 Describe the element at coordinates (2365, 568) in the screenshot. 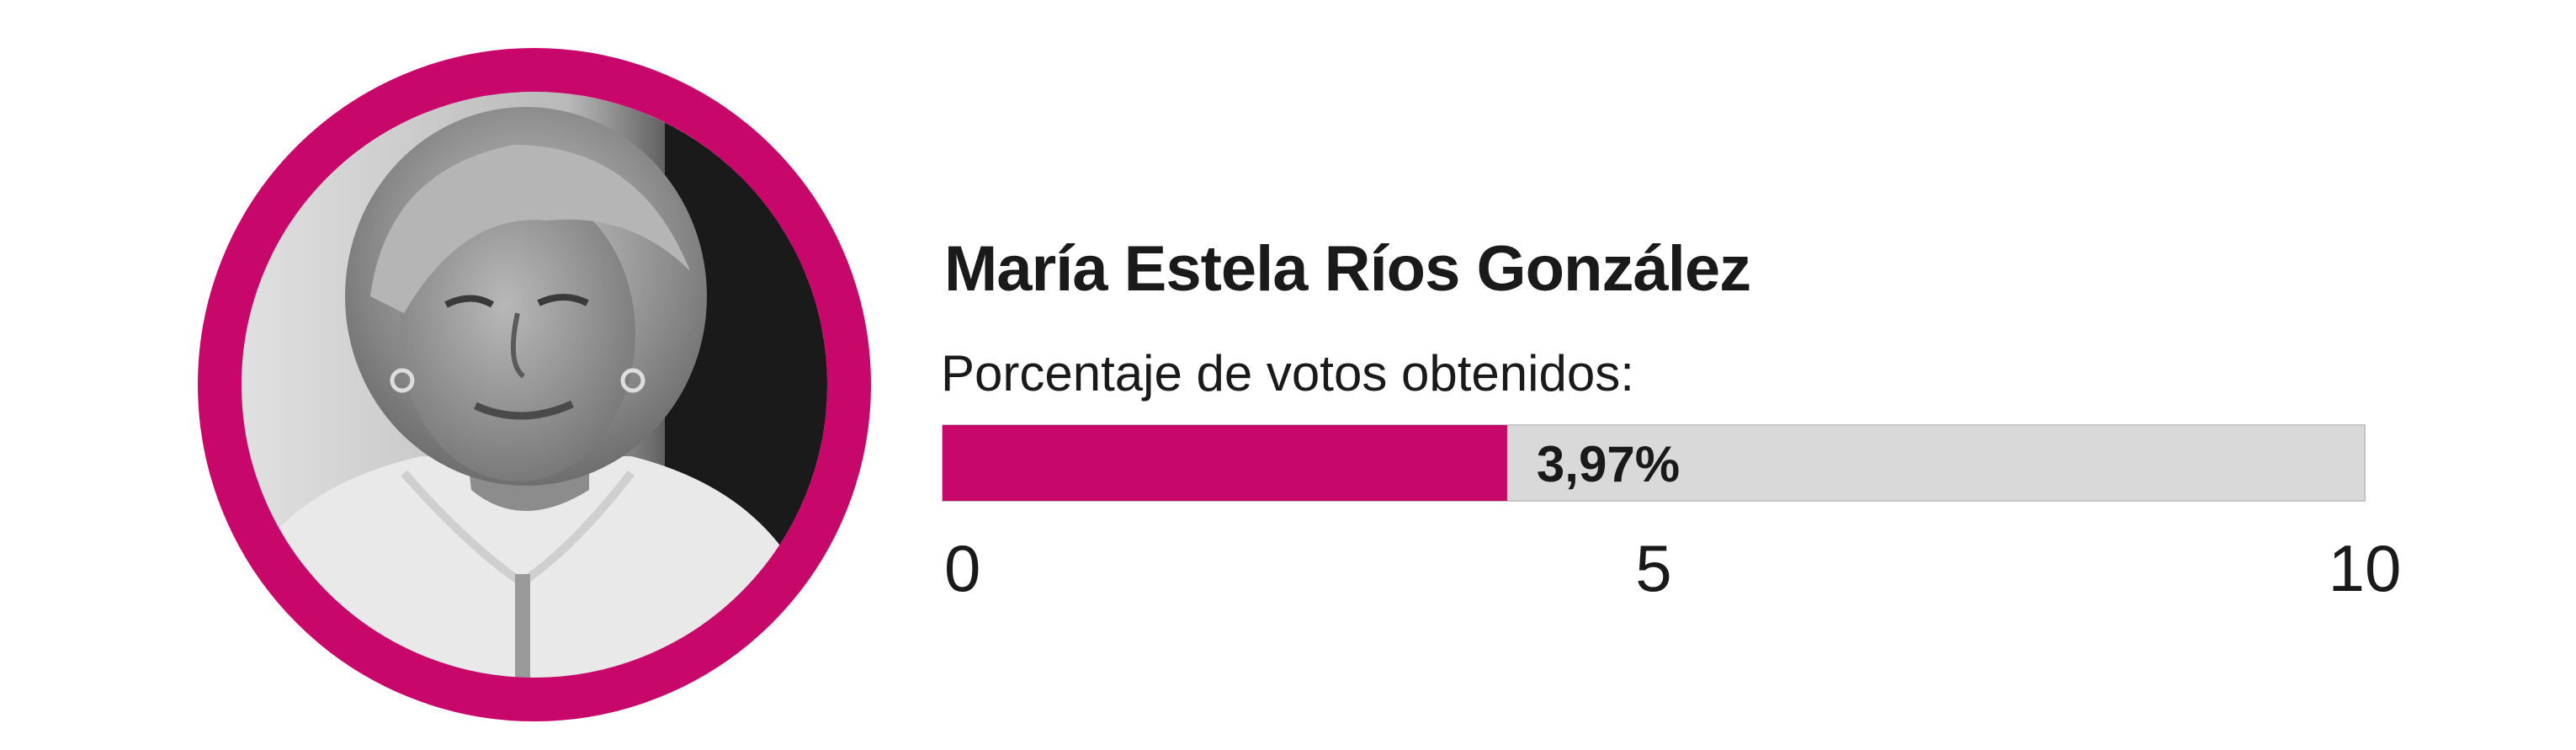

I see `x-tick-label-10: 10` at that location.